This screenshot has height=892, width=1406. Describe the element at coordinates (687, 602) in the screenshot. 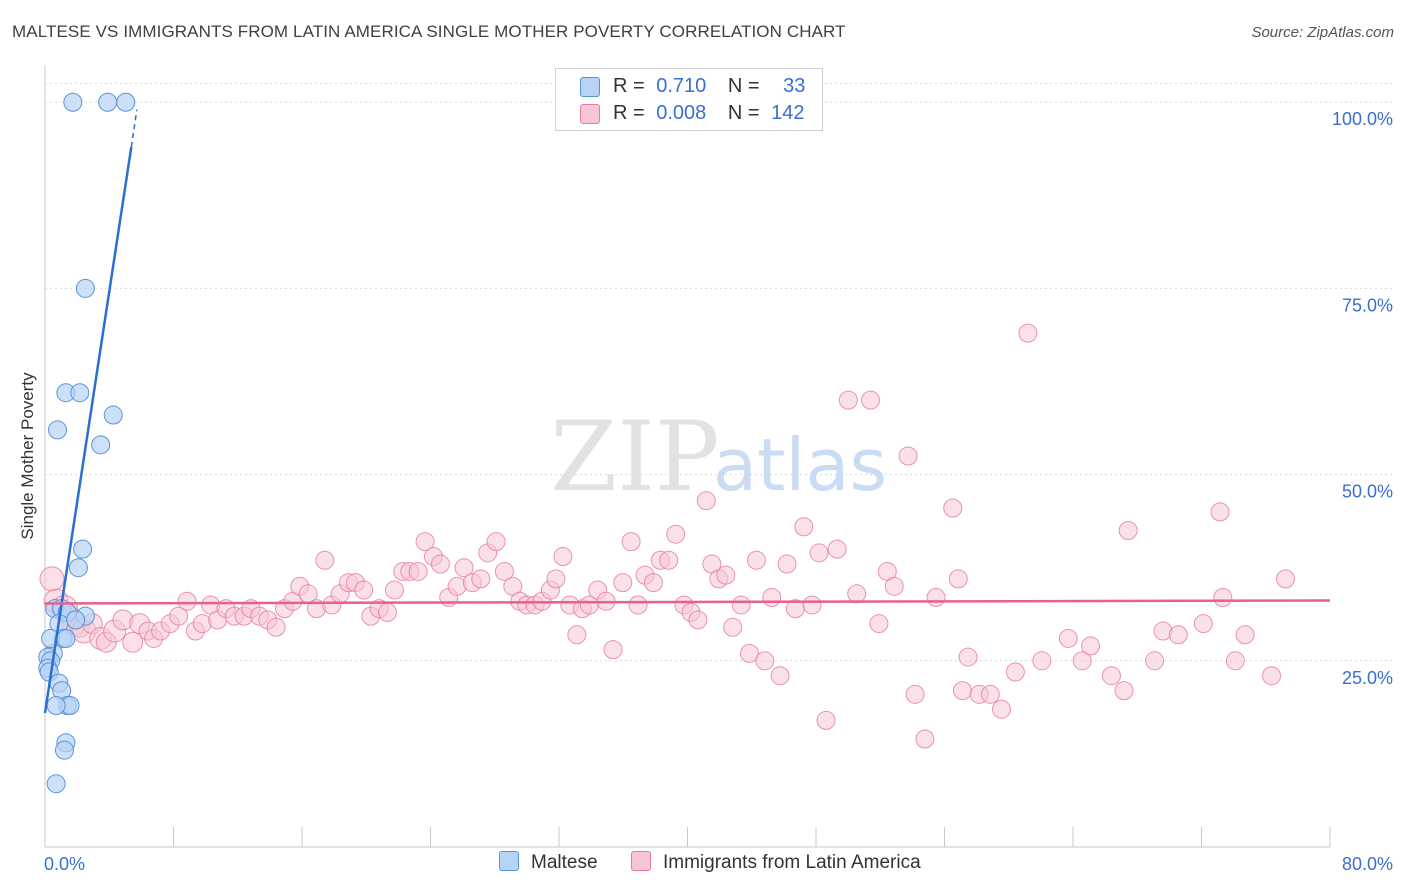

I see `trend-line-latin-america` at that location.